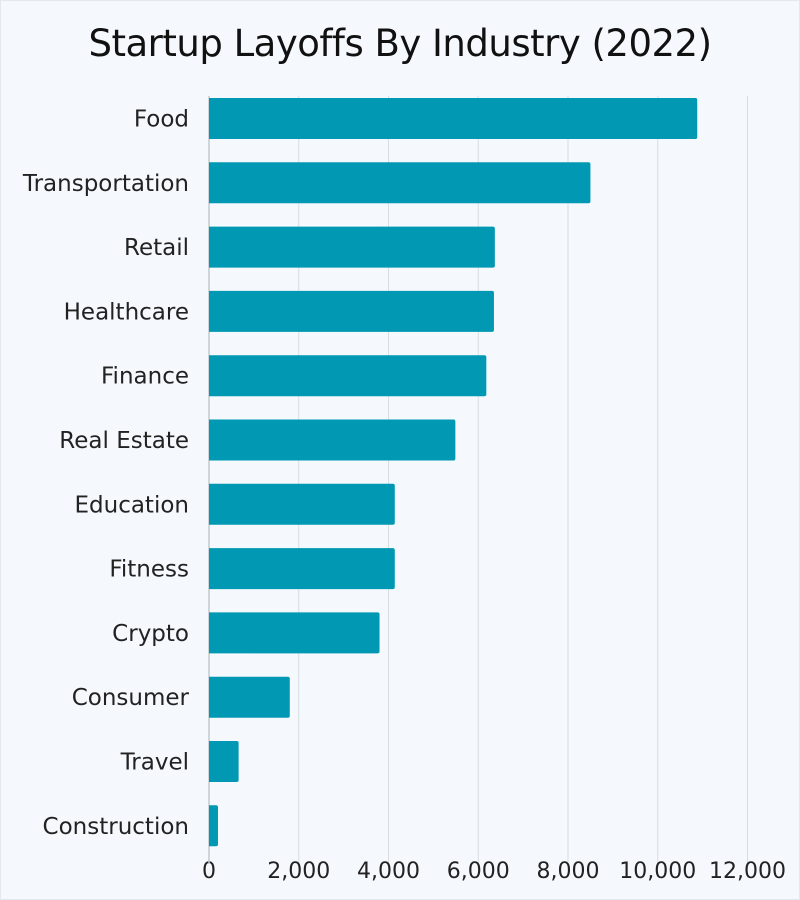 Image resolution: width=800 pixels, height=900 pixels. Describe the element at coordinates (149, 570) in the screenshot. I see `category-label: Fitness` at that location.